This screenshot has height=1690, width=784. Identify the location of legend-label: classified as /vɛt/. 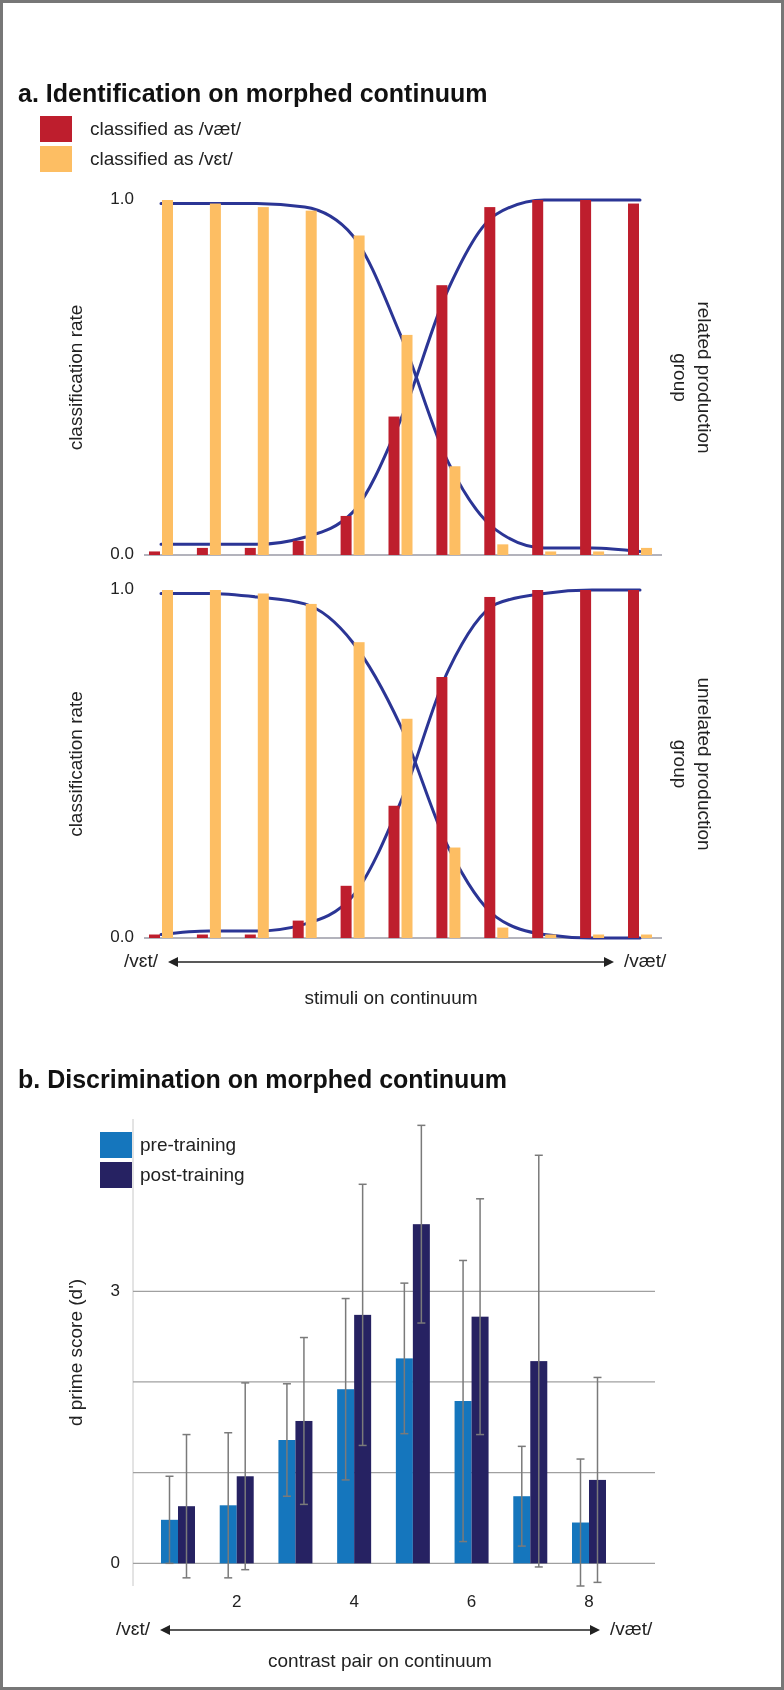
(162, 159).